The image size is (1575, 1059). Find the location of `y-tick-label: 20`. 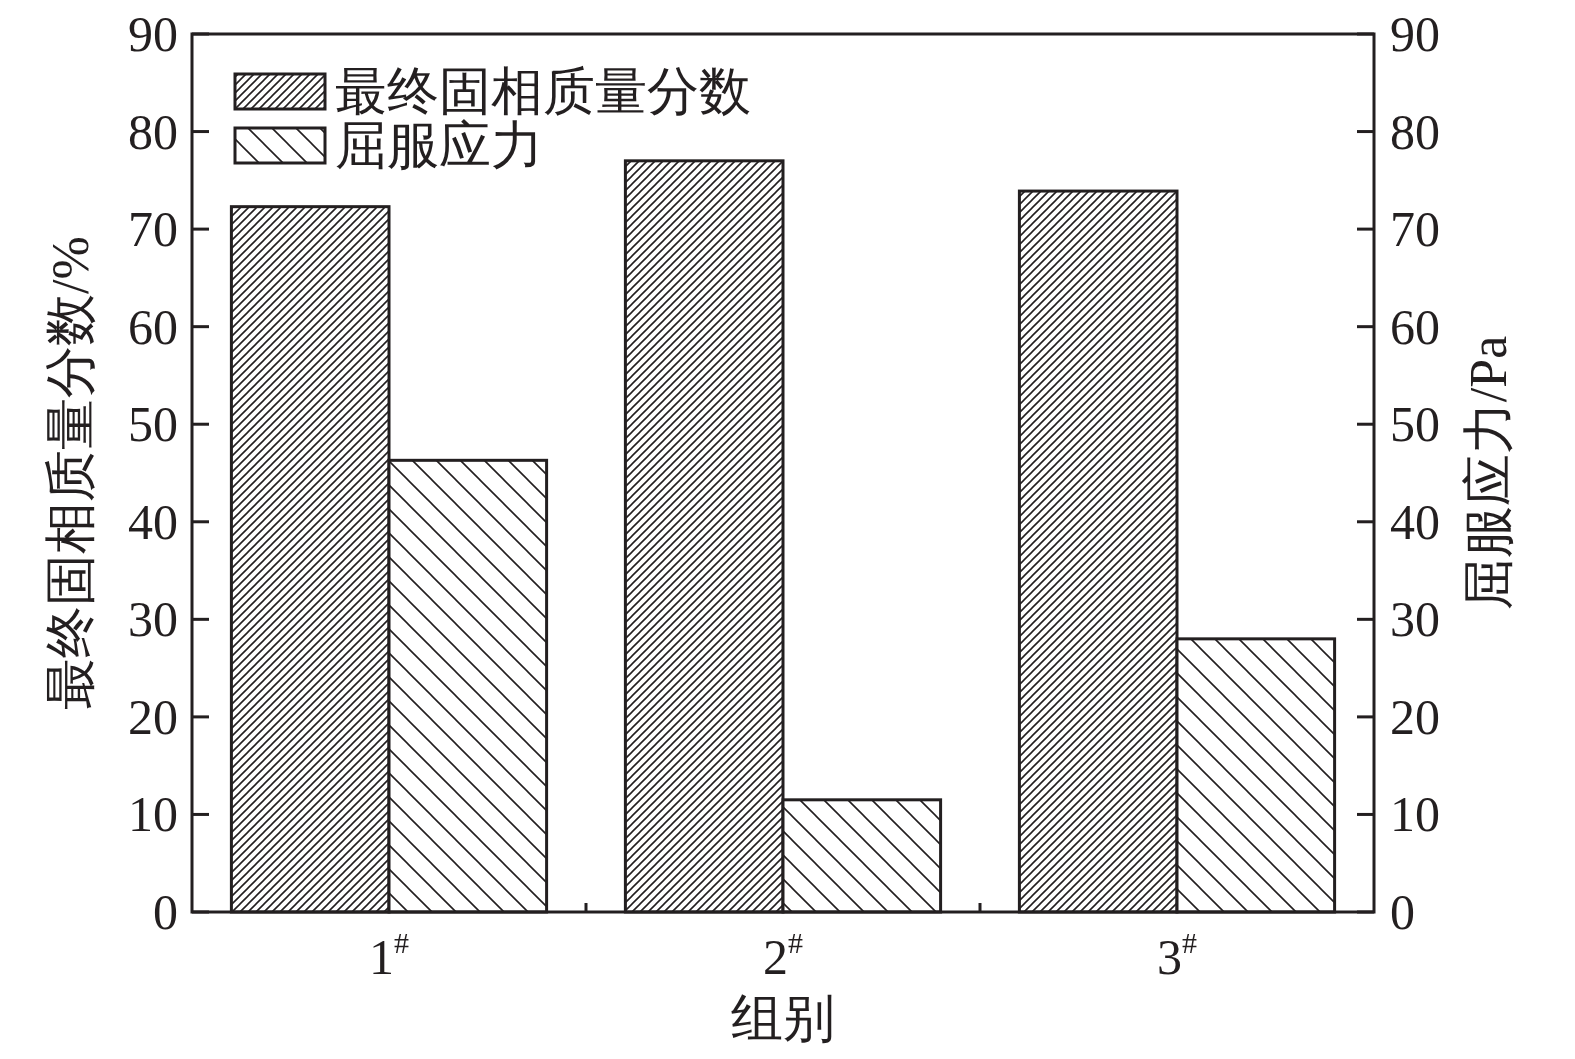

y-tick-label: 20 is located at coordinates (153, 716).